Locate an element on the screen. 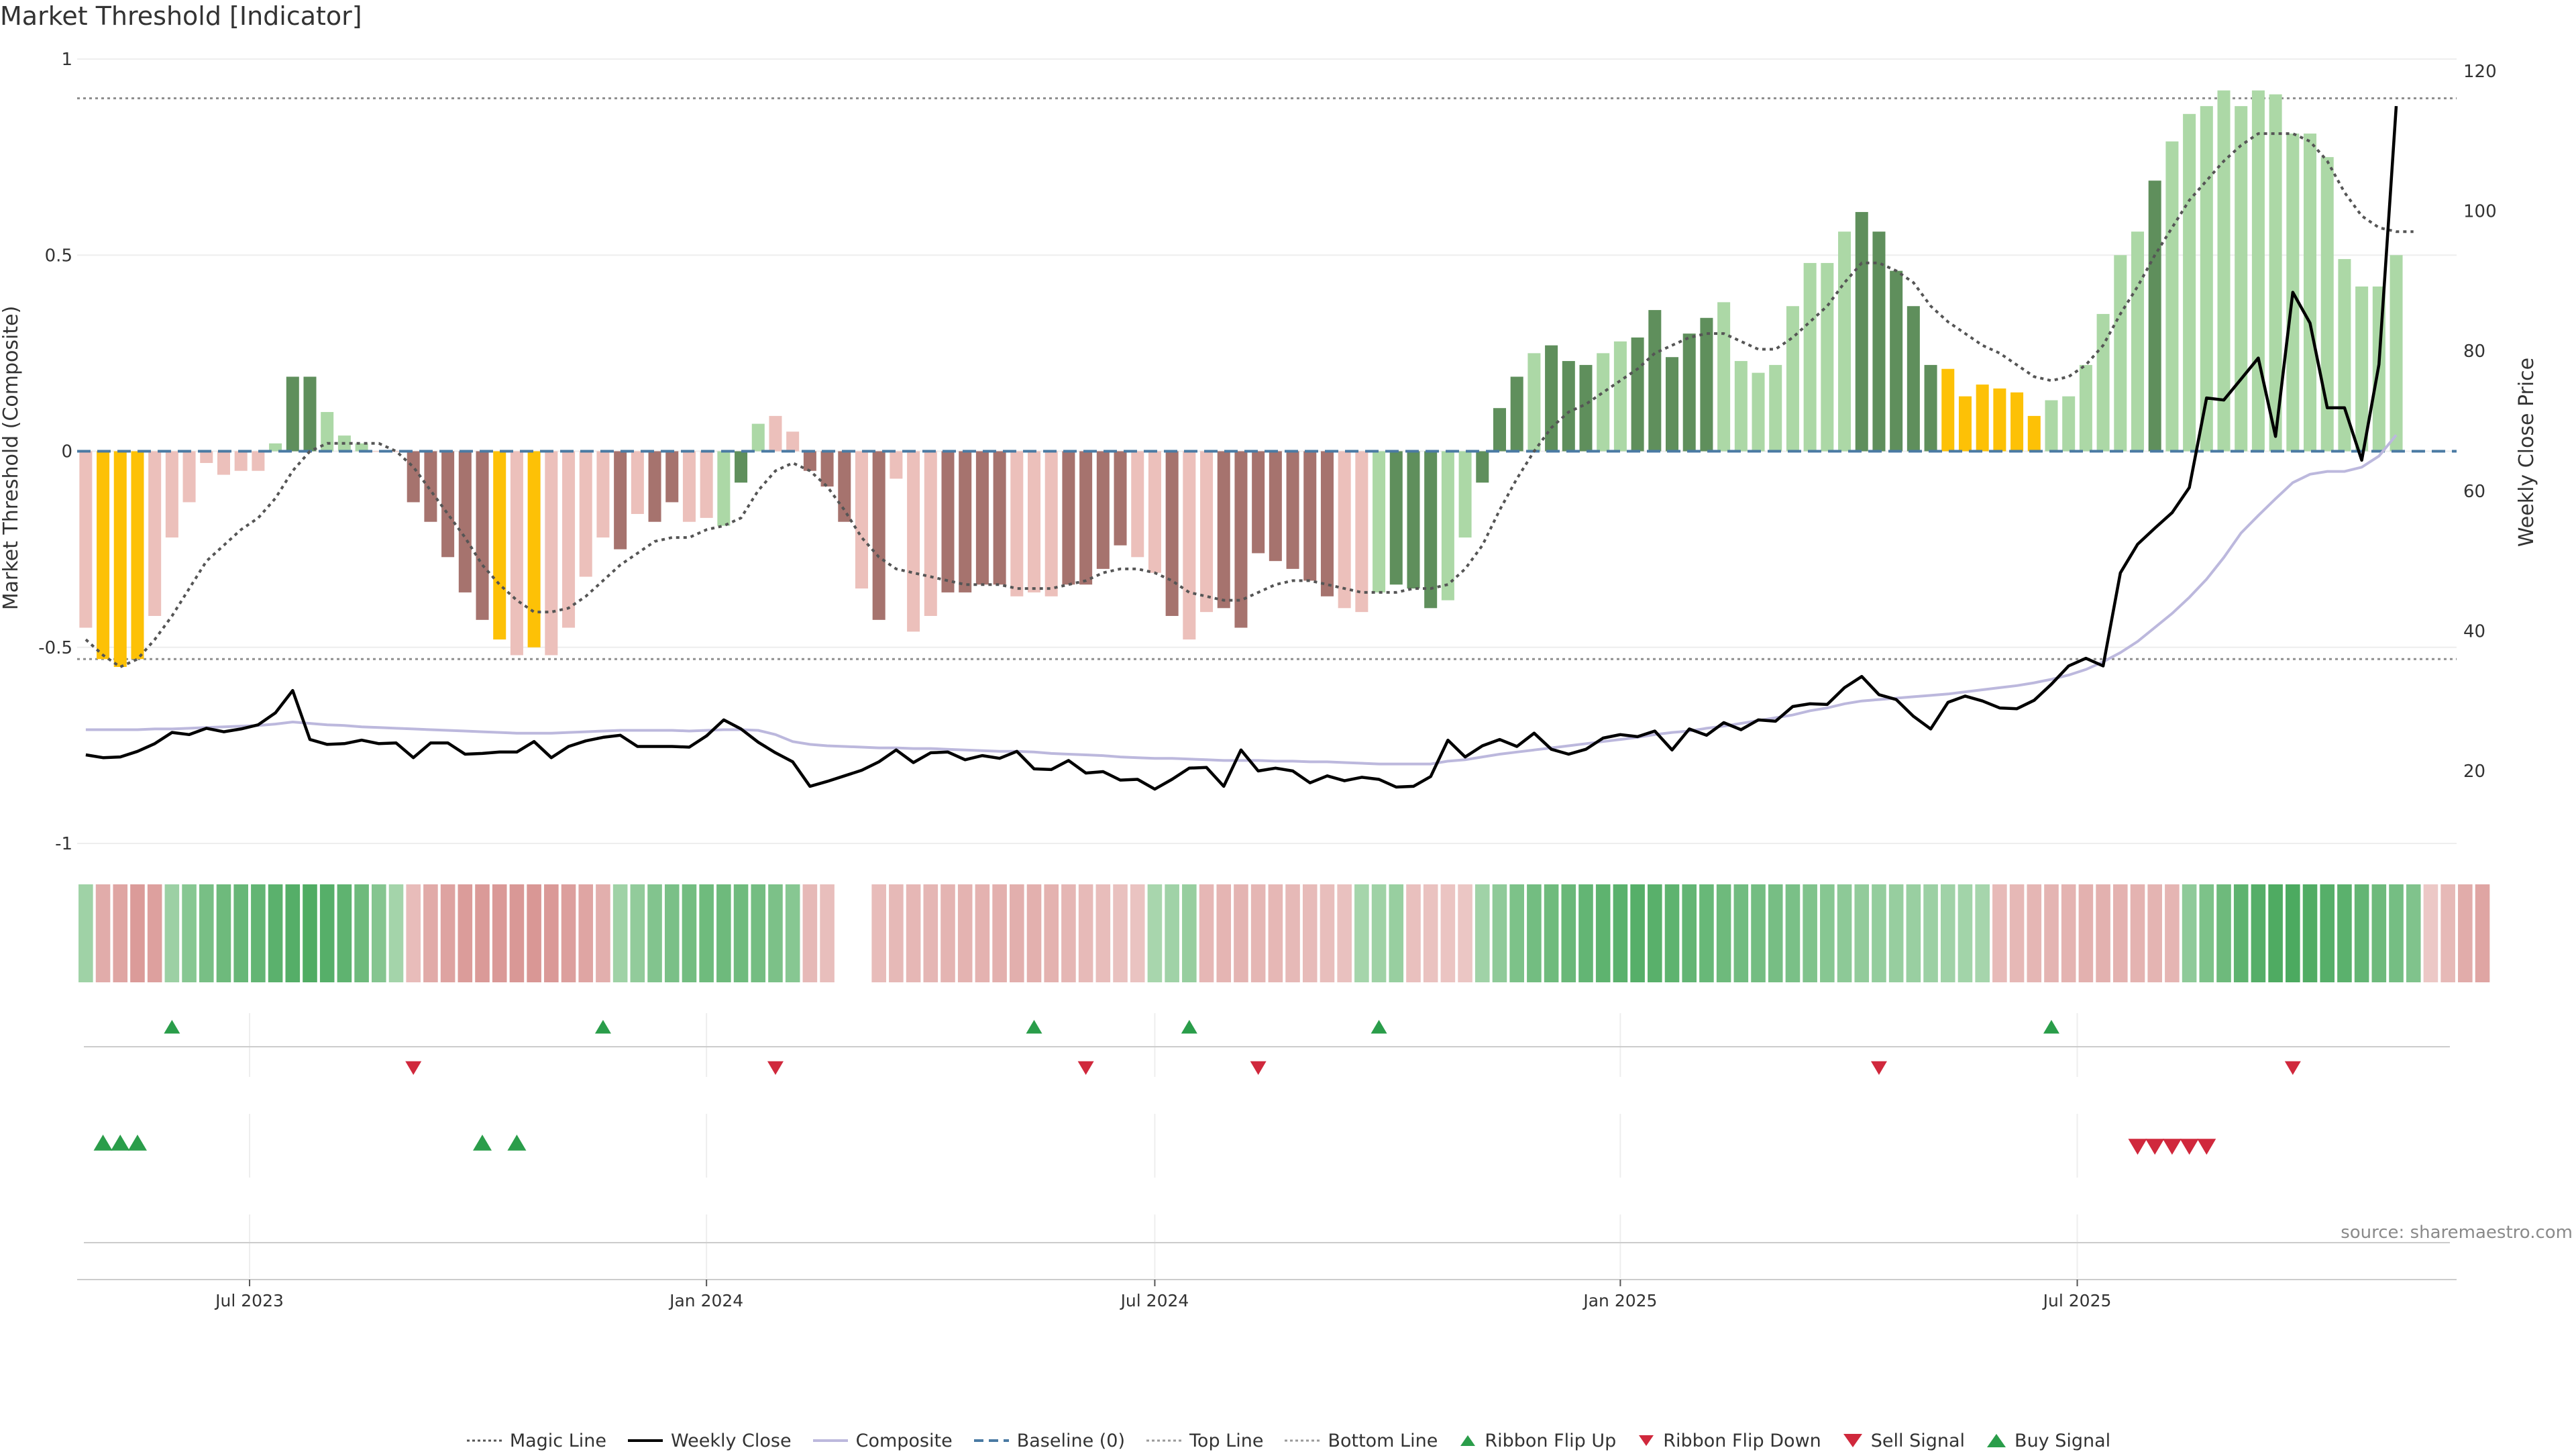 The height and width of the screenshot is (1452, 2576). solid-line-light-icon is located at coordinates (830, 1440).